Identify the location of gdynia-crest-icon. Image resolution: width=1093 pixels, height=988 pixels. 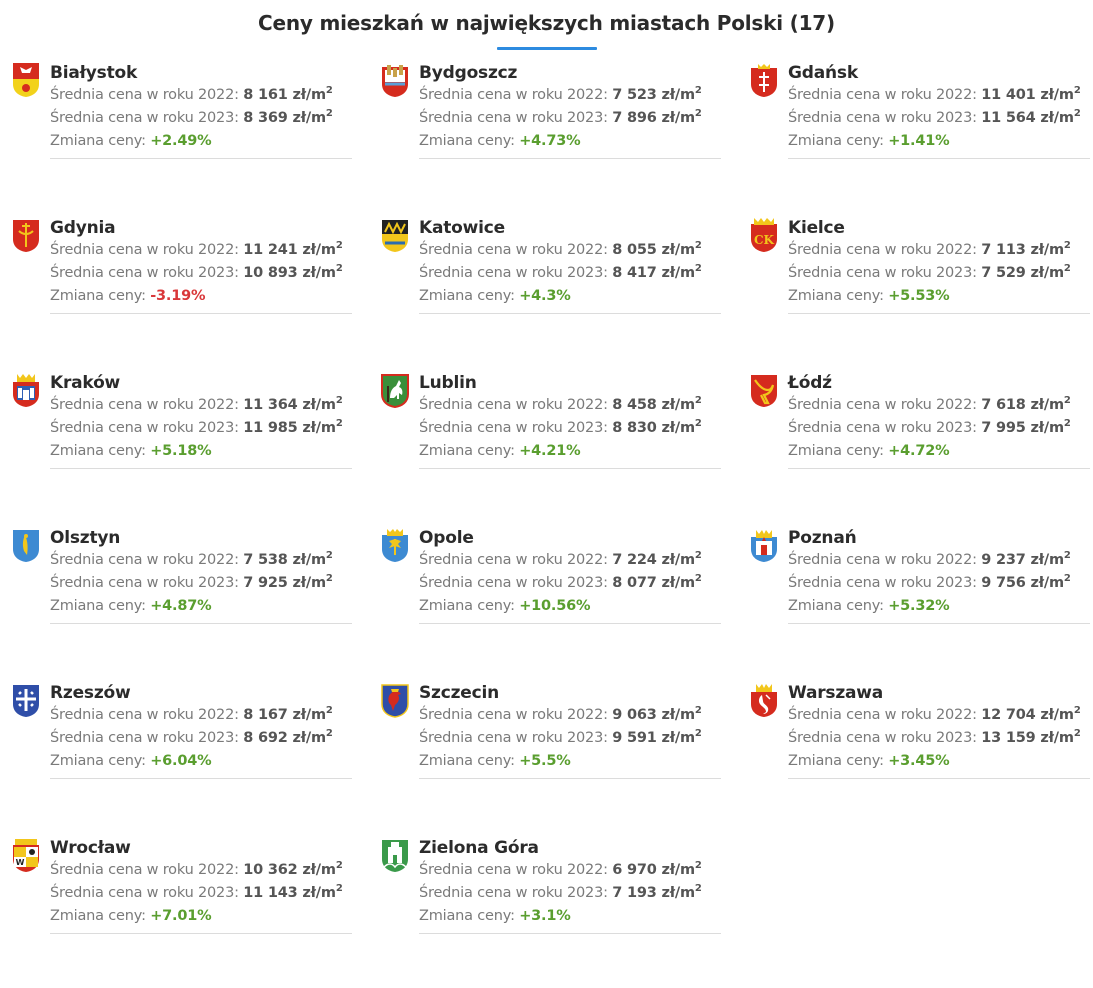
(26, 235).